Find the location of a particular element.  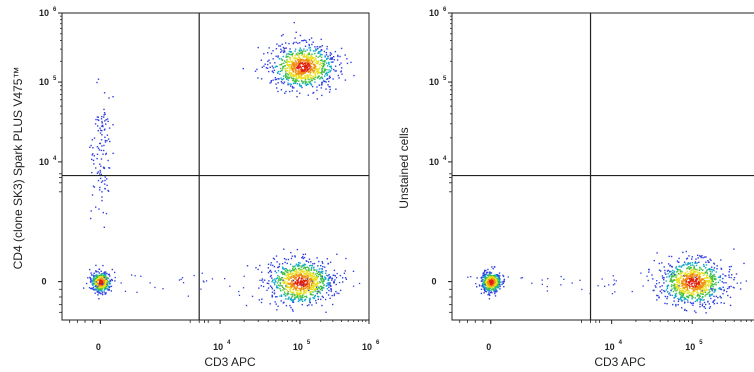

y-axis-title: CD4 (clone SK3) Spark PLUS V475™ is located at coordinates (18, 168).